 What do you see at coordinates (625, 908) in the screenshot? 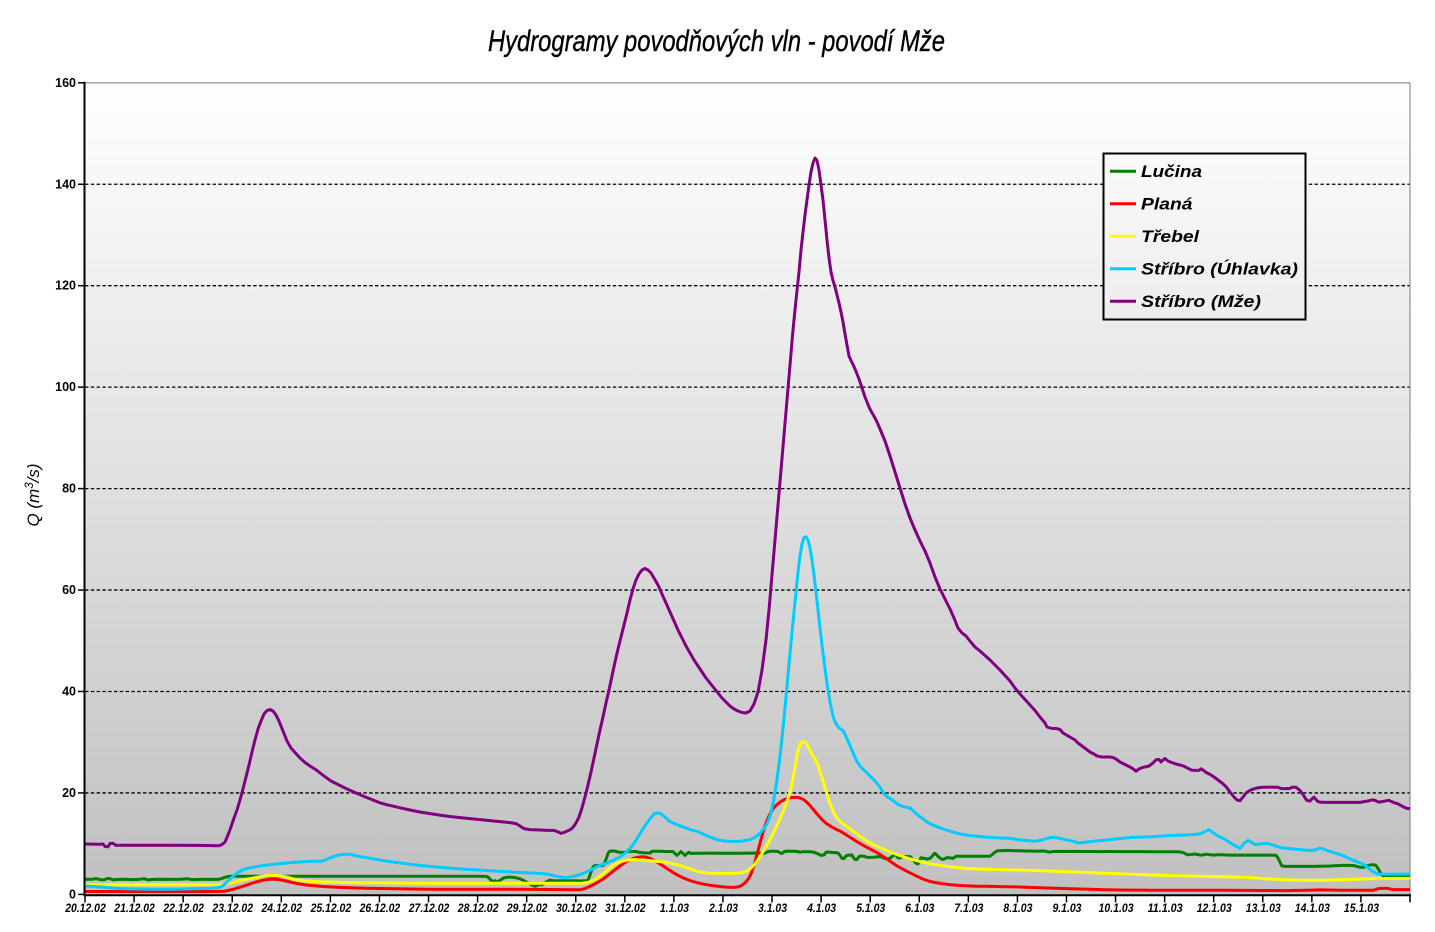
I see `svg-text: 31.12.02` at bounding box center [625, 908].